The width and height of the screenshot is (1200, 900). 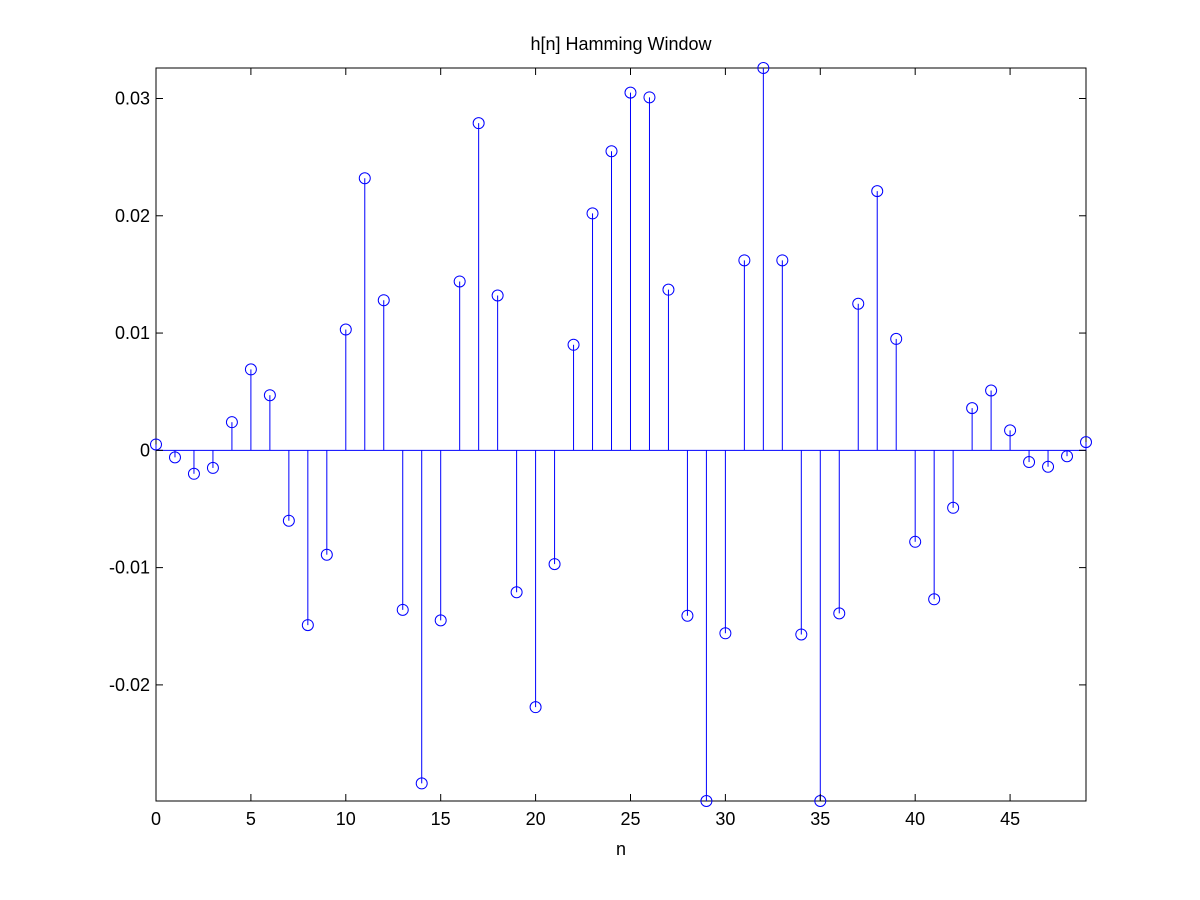 I want to click on x-tick-label: 45, so click(x=1010, y=819).